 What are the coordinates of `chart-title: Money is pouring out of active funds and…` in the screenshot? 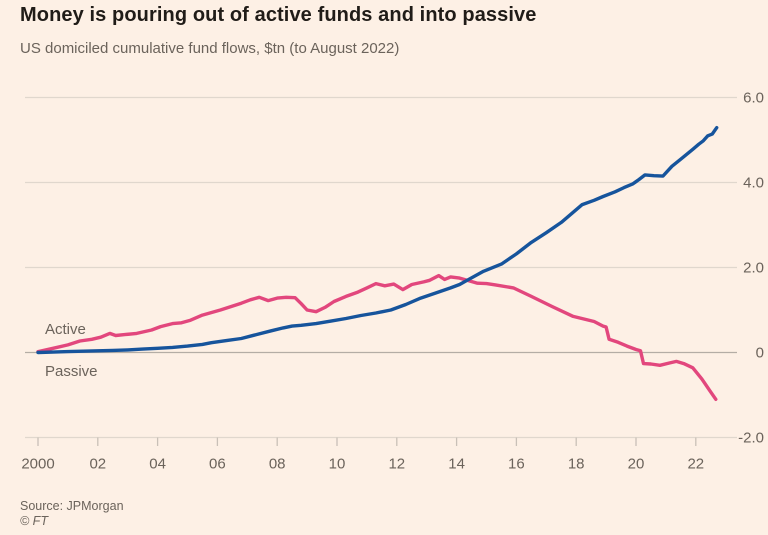 It's located at (278, 15).